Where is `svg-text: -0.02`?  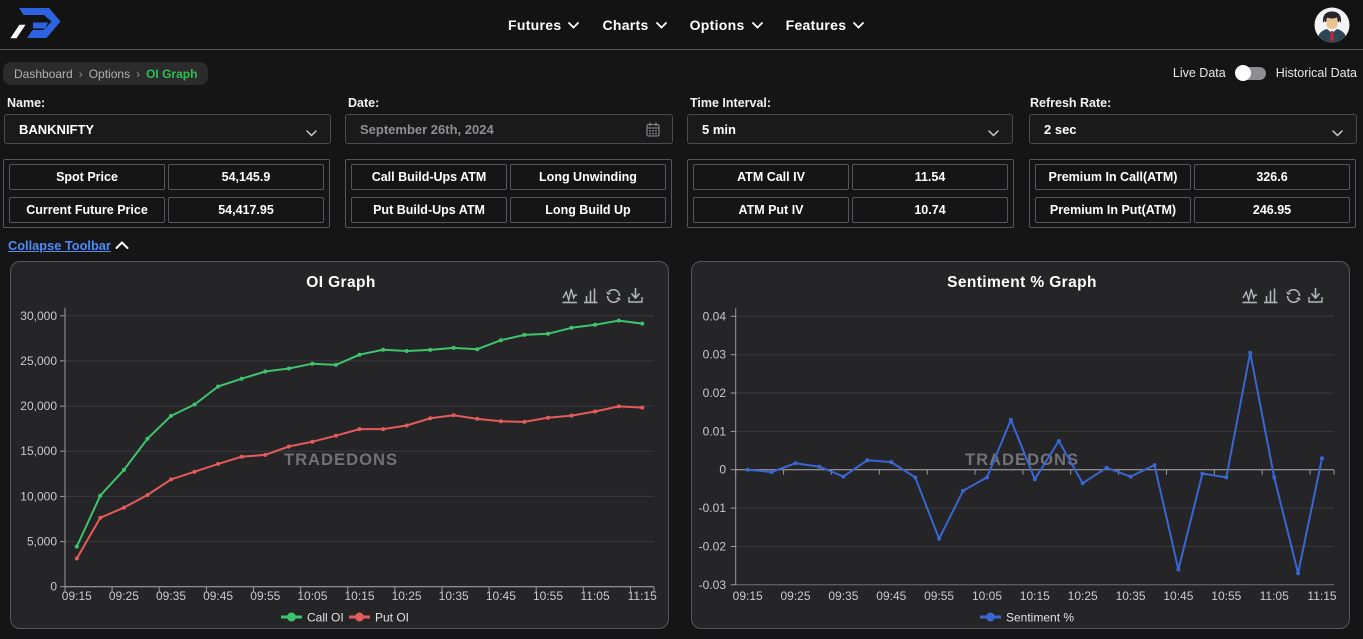 svg-text: -0.02 is located at coordinates (713, 547).